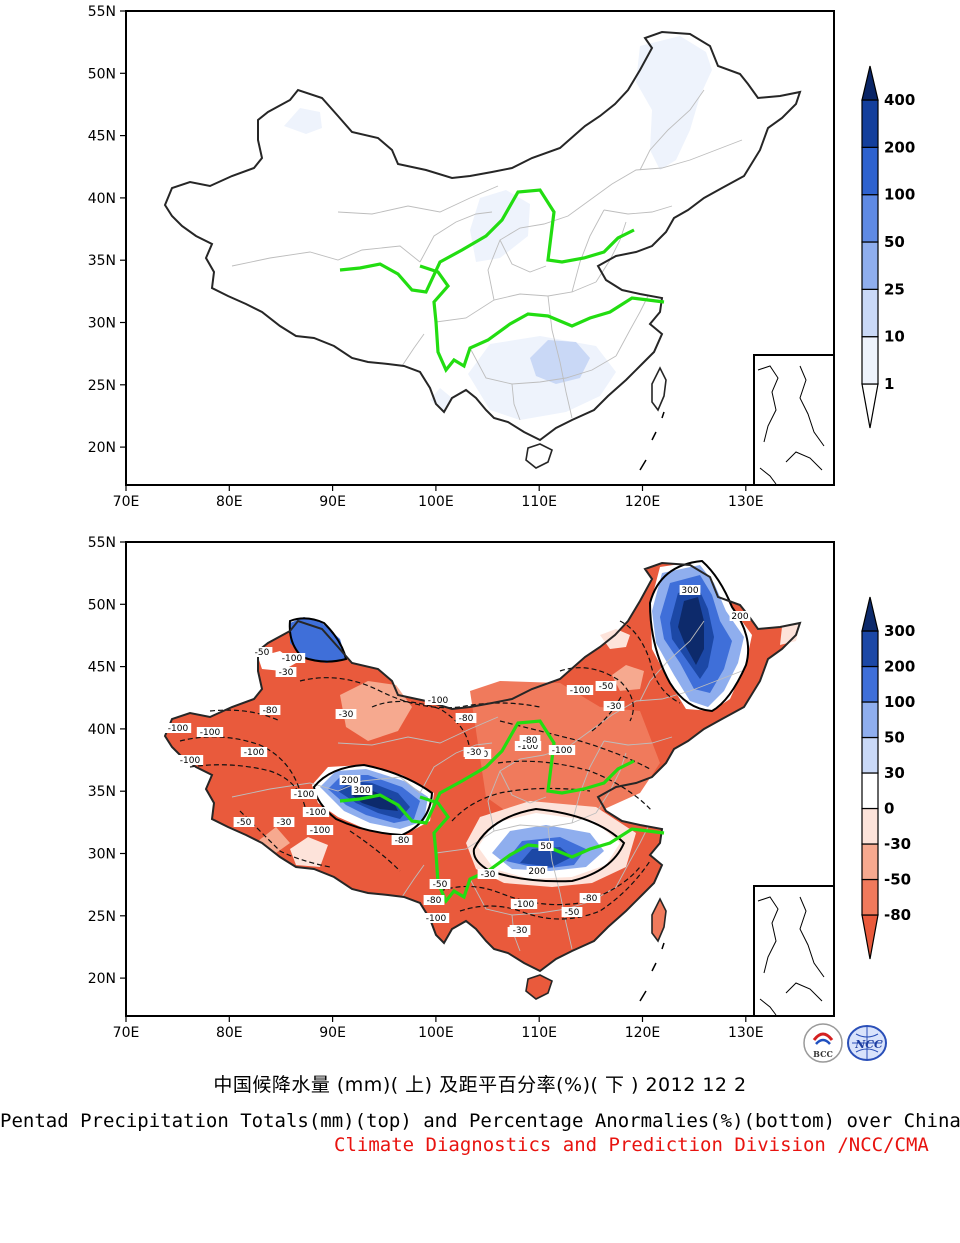 The width and height of the screenshot is (960, 1243). What do you see at coordinates (102, 324) in the screenshot?
I see `top-lat-label: 30N` at bounding box center [102, 324].